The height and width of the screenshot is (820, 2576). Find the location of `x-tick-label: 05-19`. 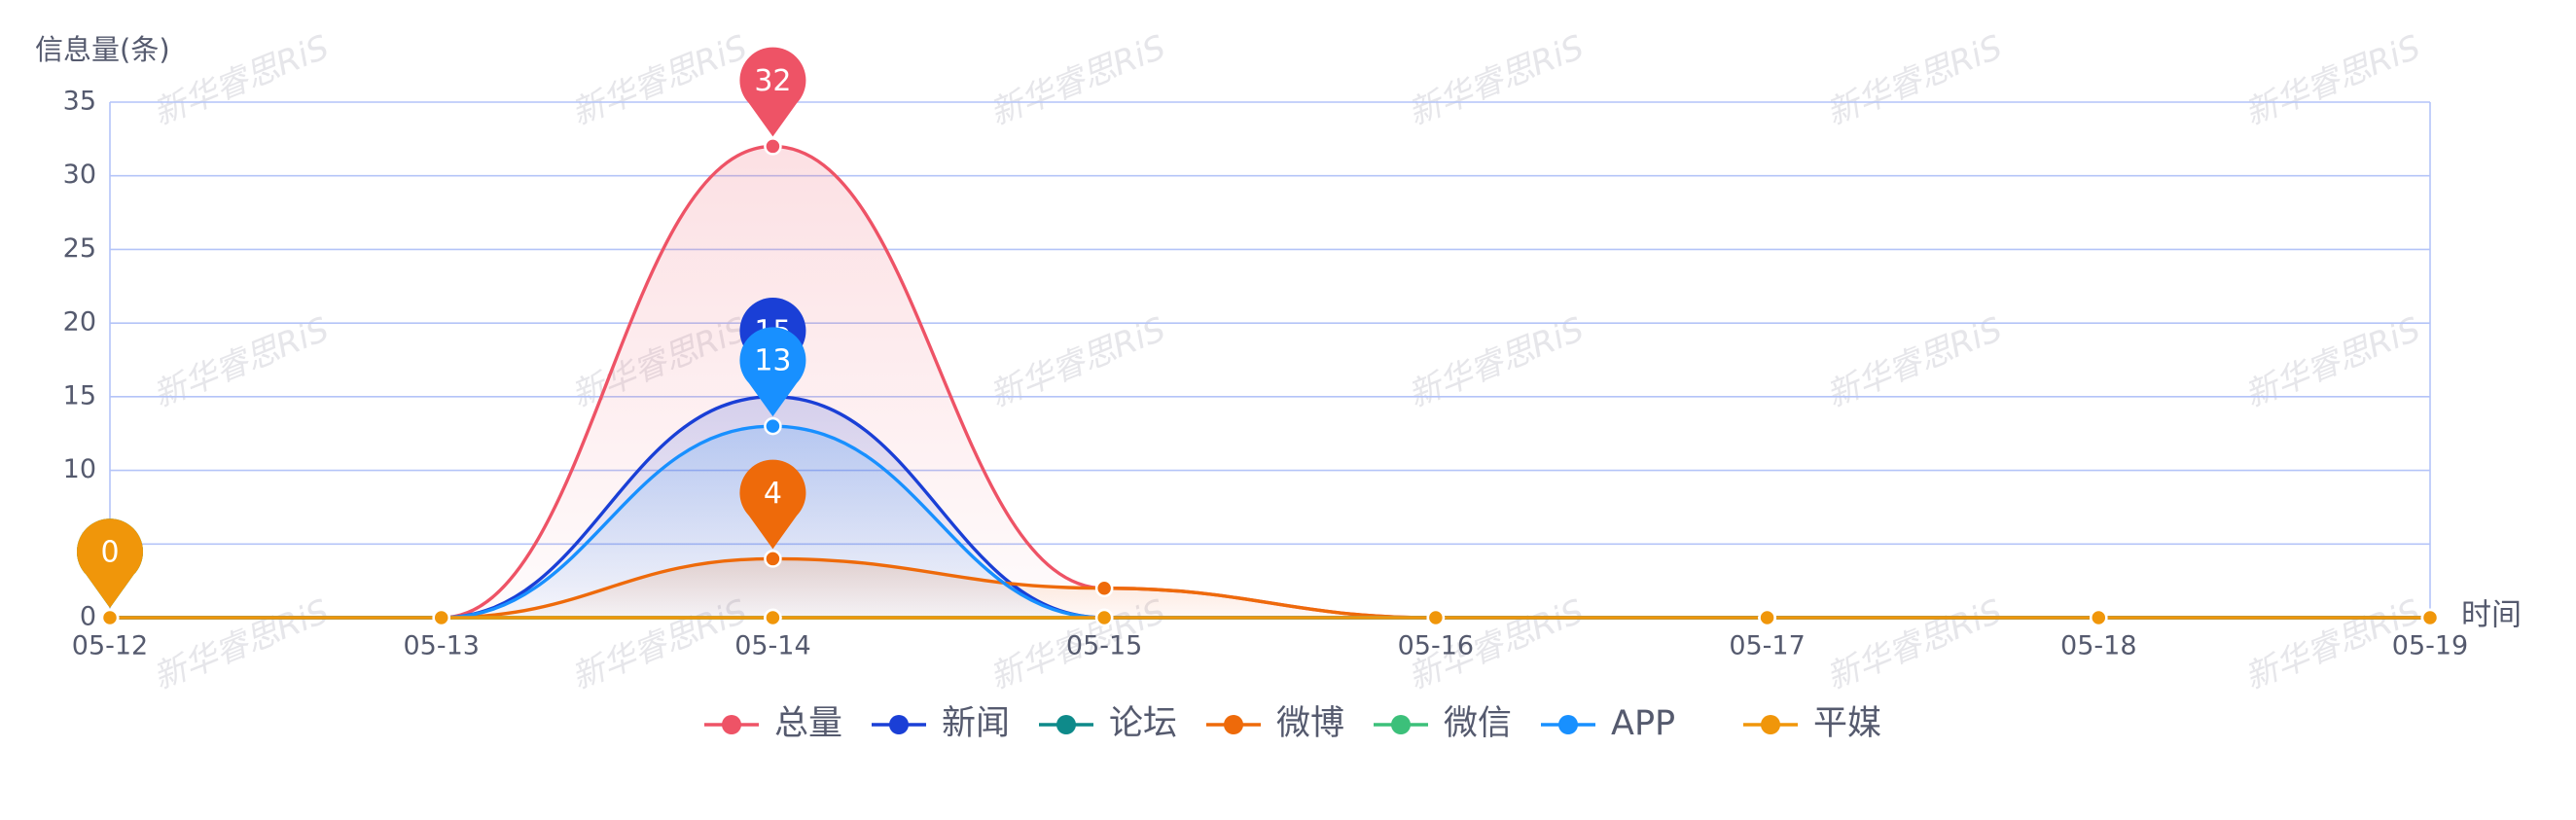

x-tick-label: 05-19 is located at coordinates (2430, 646).